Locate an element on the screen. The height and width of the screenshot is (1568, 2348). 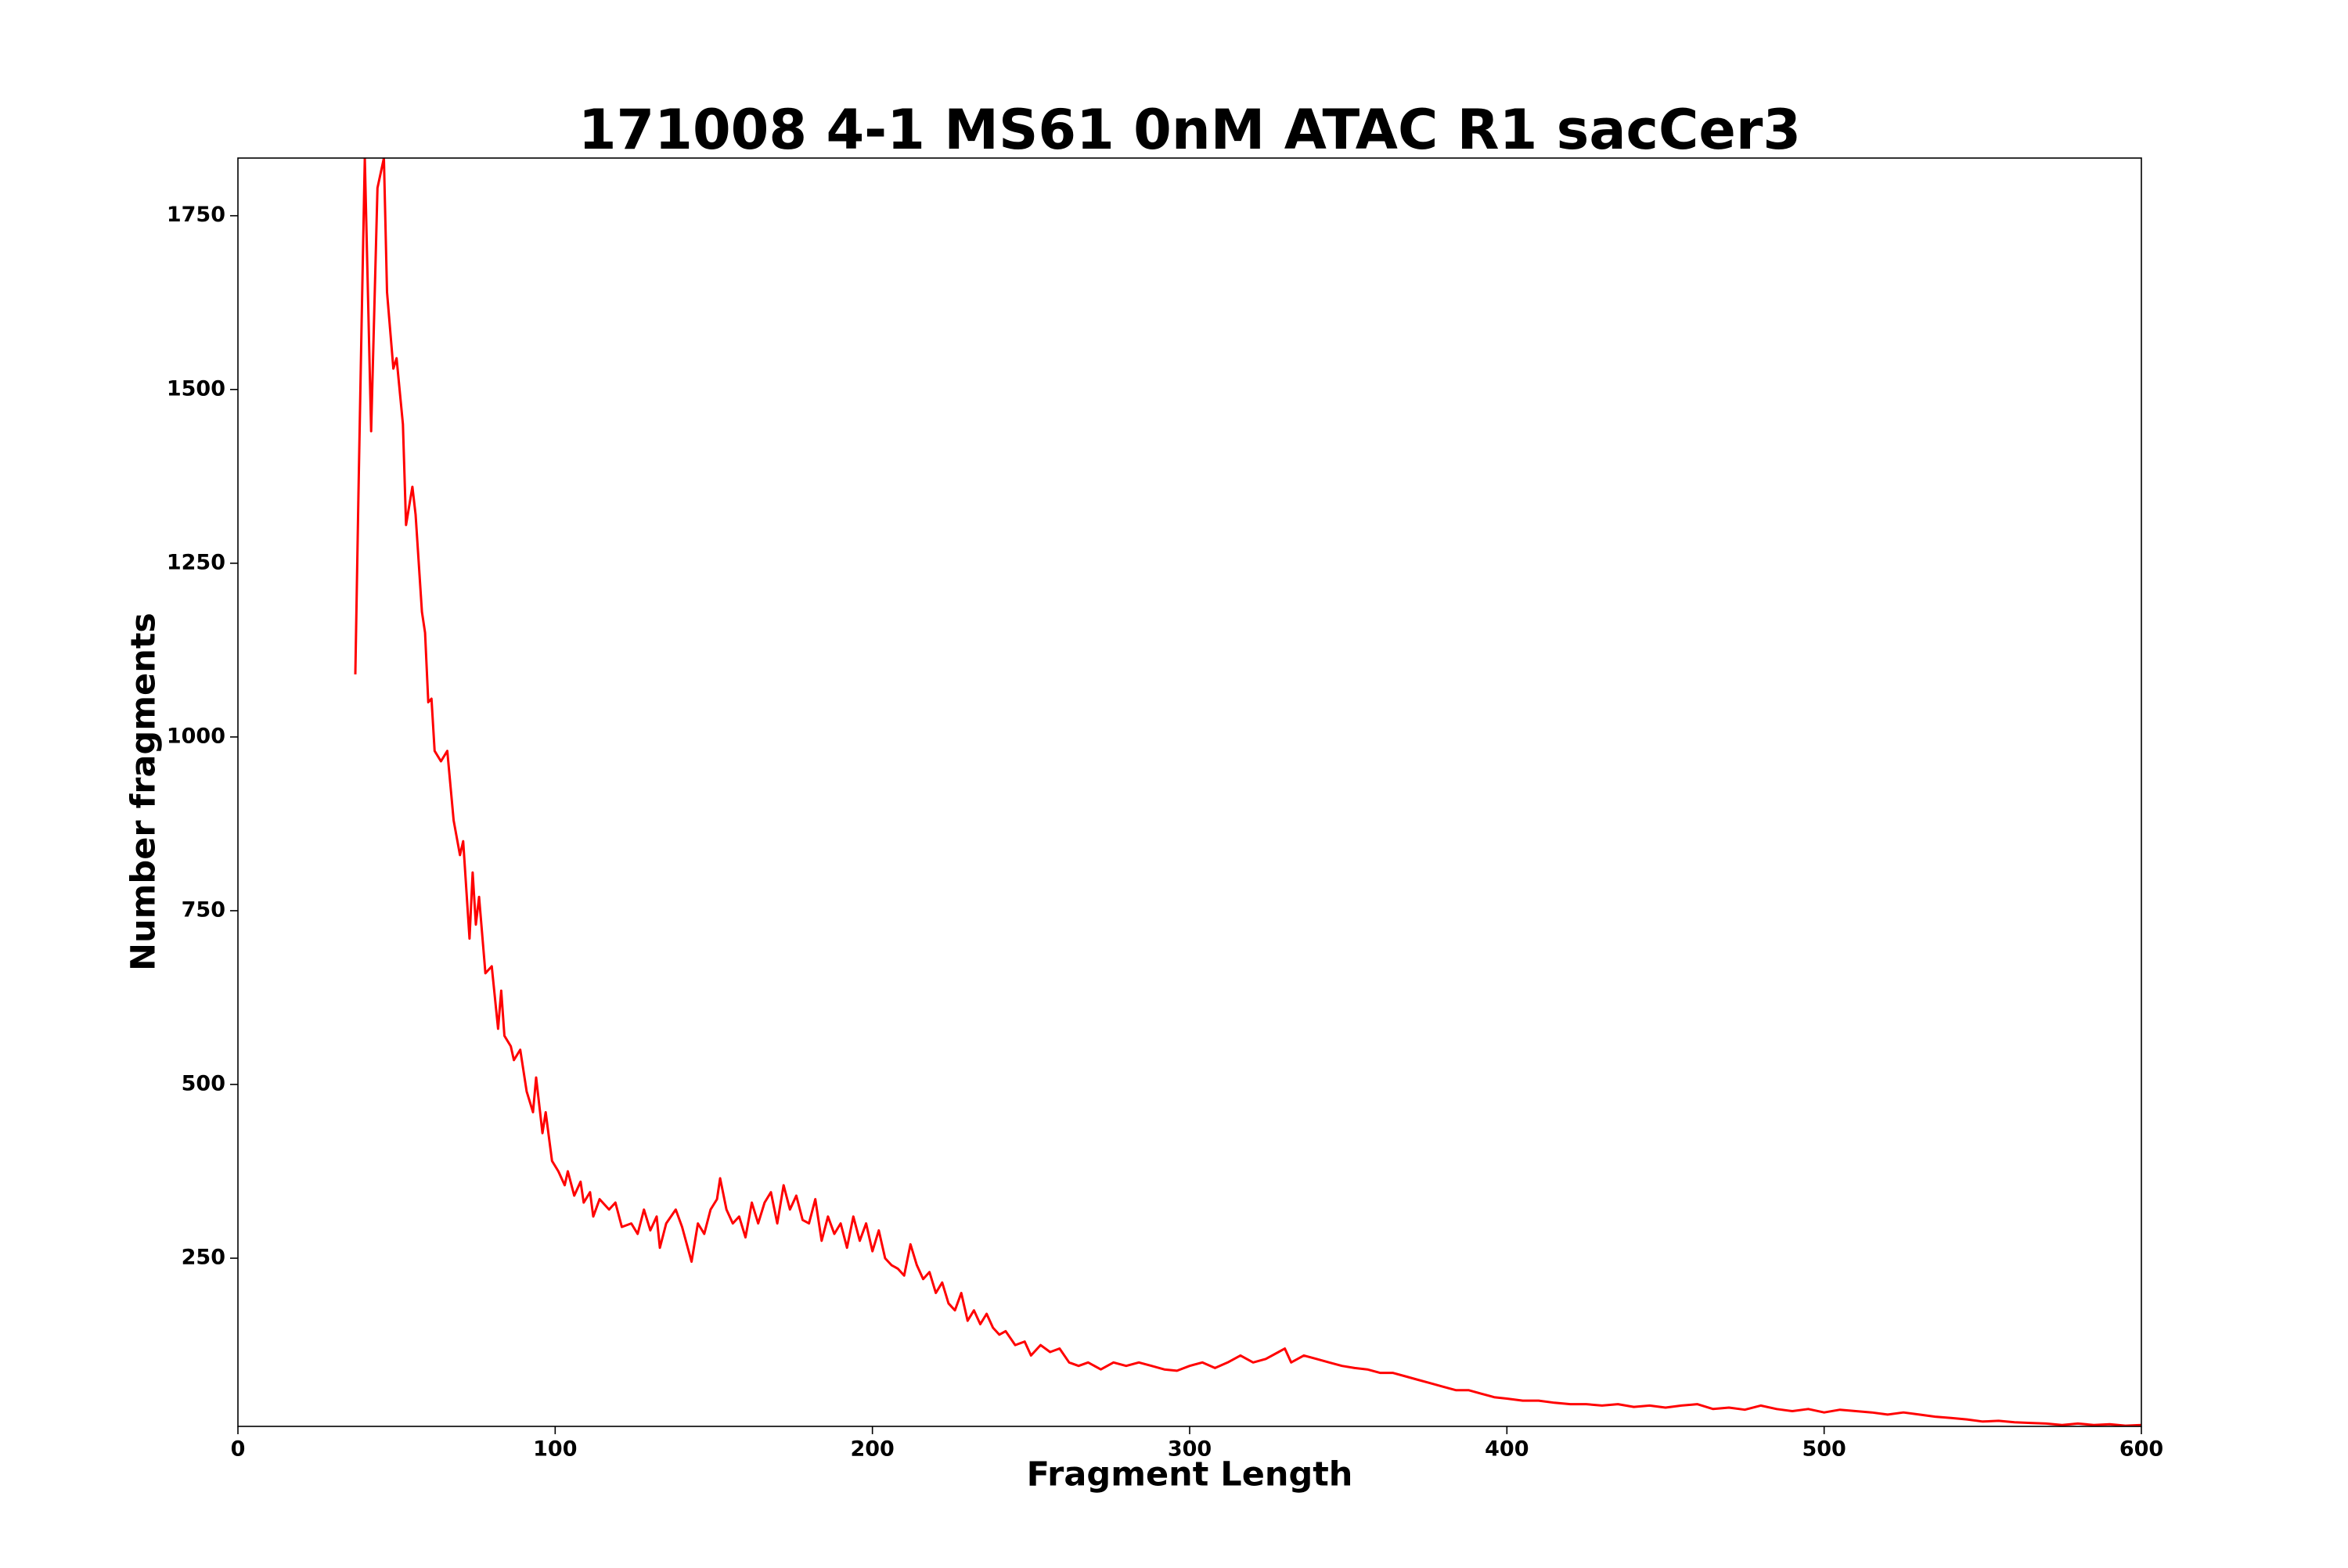
x-tick-label: 100 is located at coordinates (555, 1450).